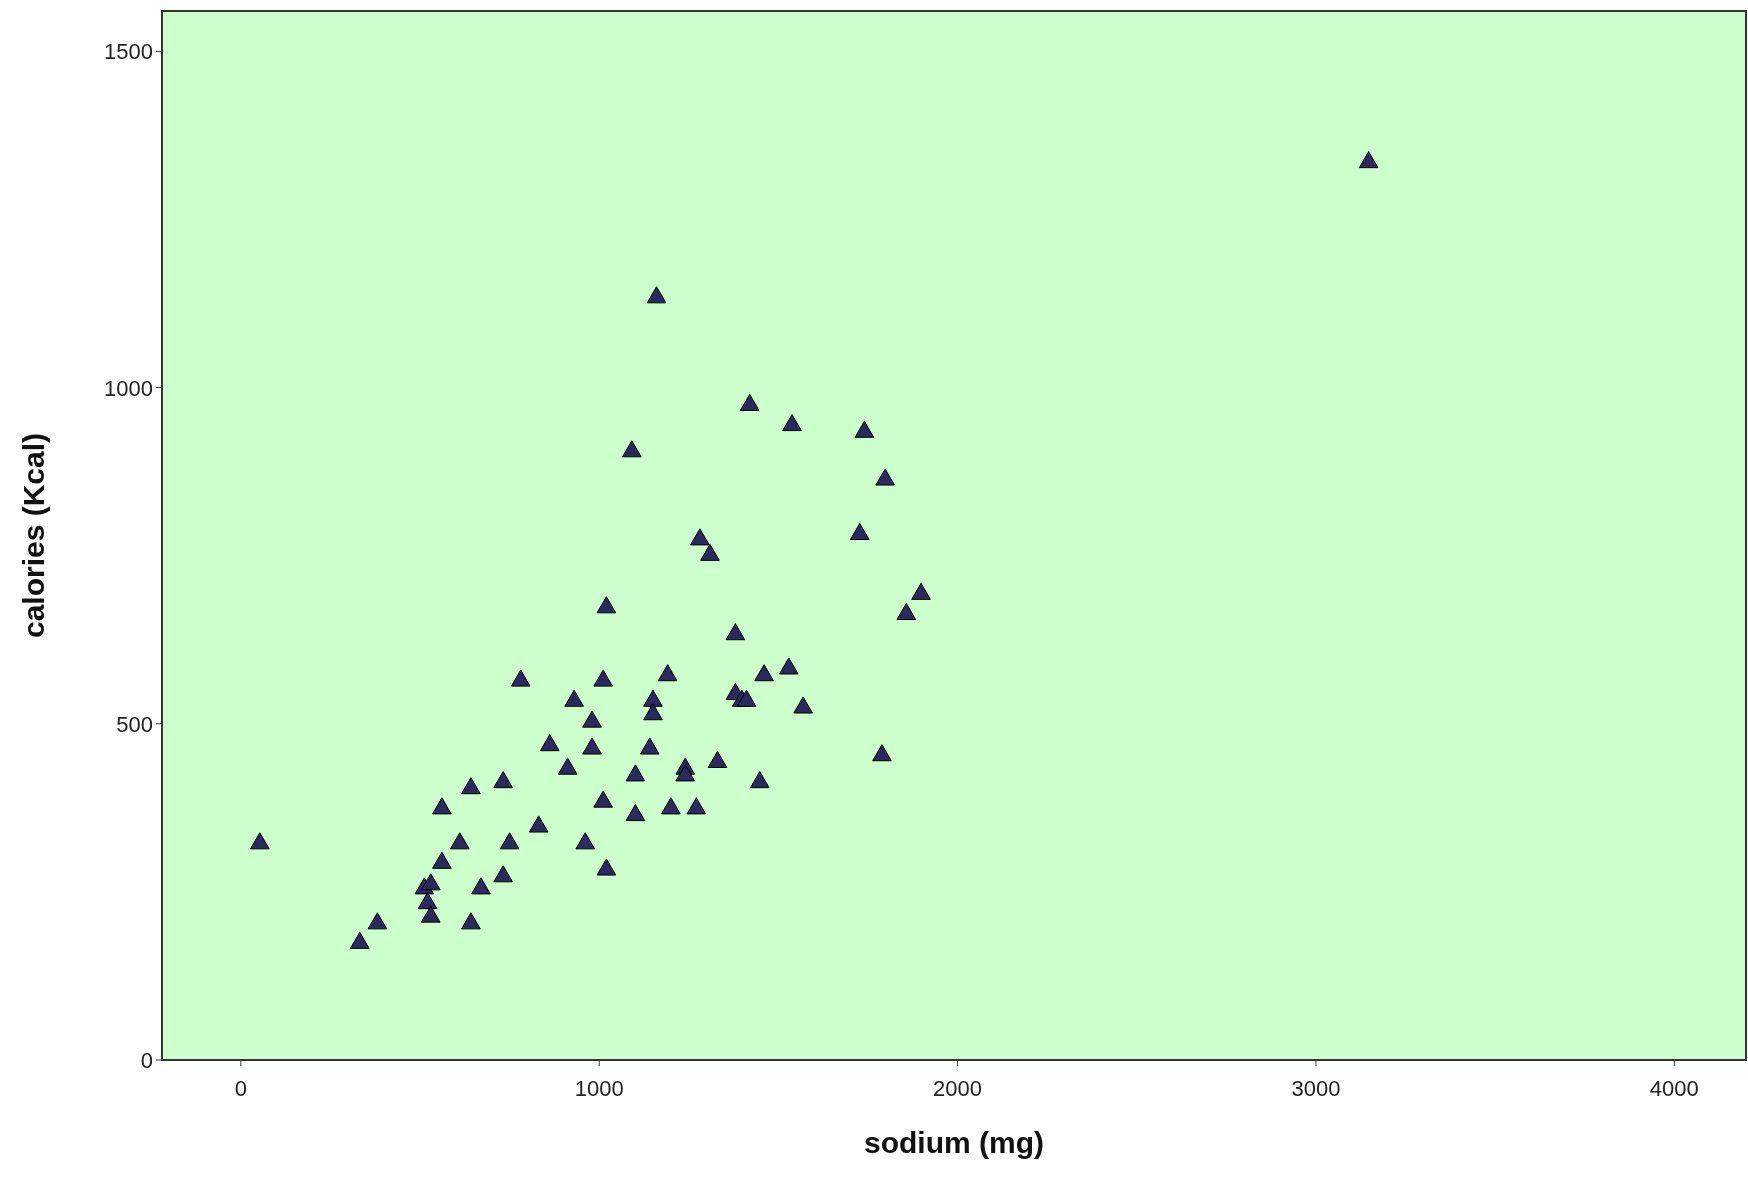  Describe the element at coordinates (958, 1088) in the screenshot. I see `x-tick-label: 2000` at that location.